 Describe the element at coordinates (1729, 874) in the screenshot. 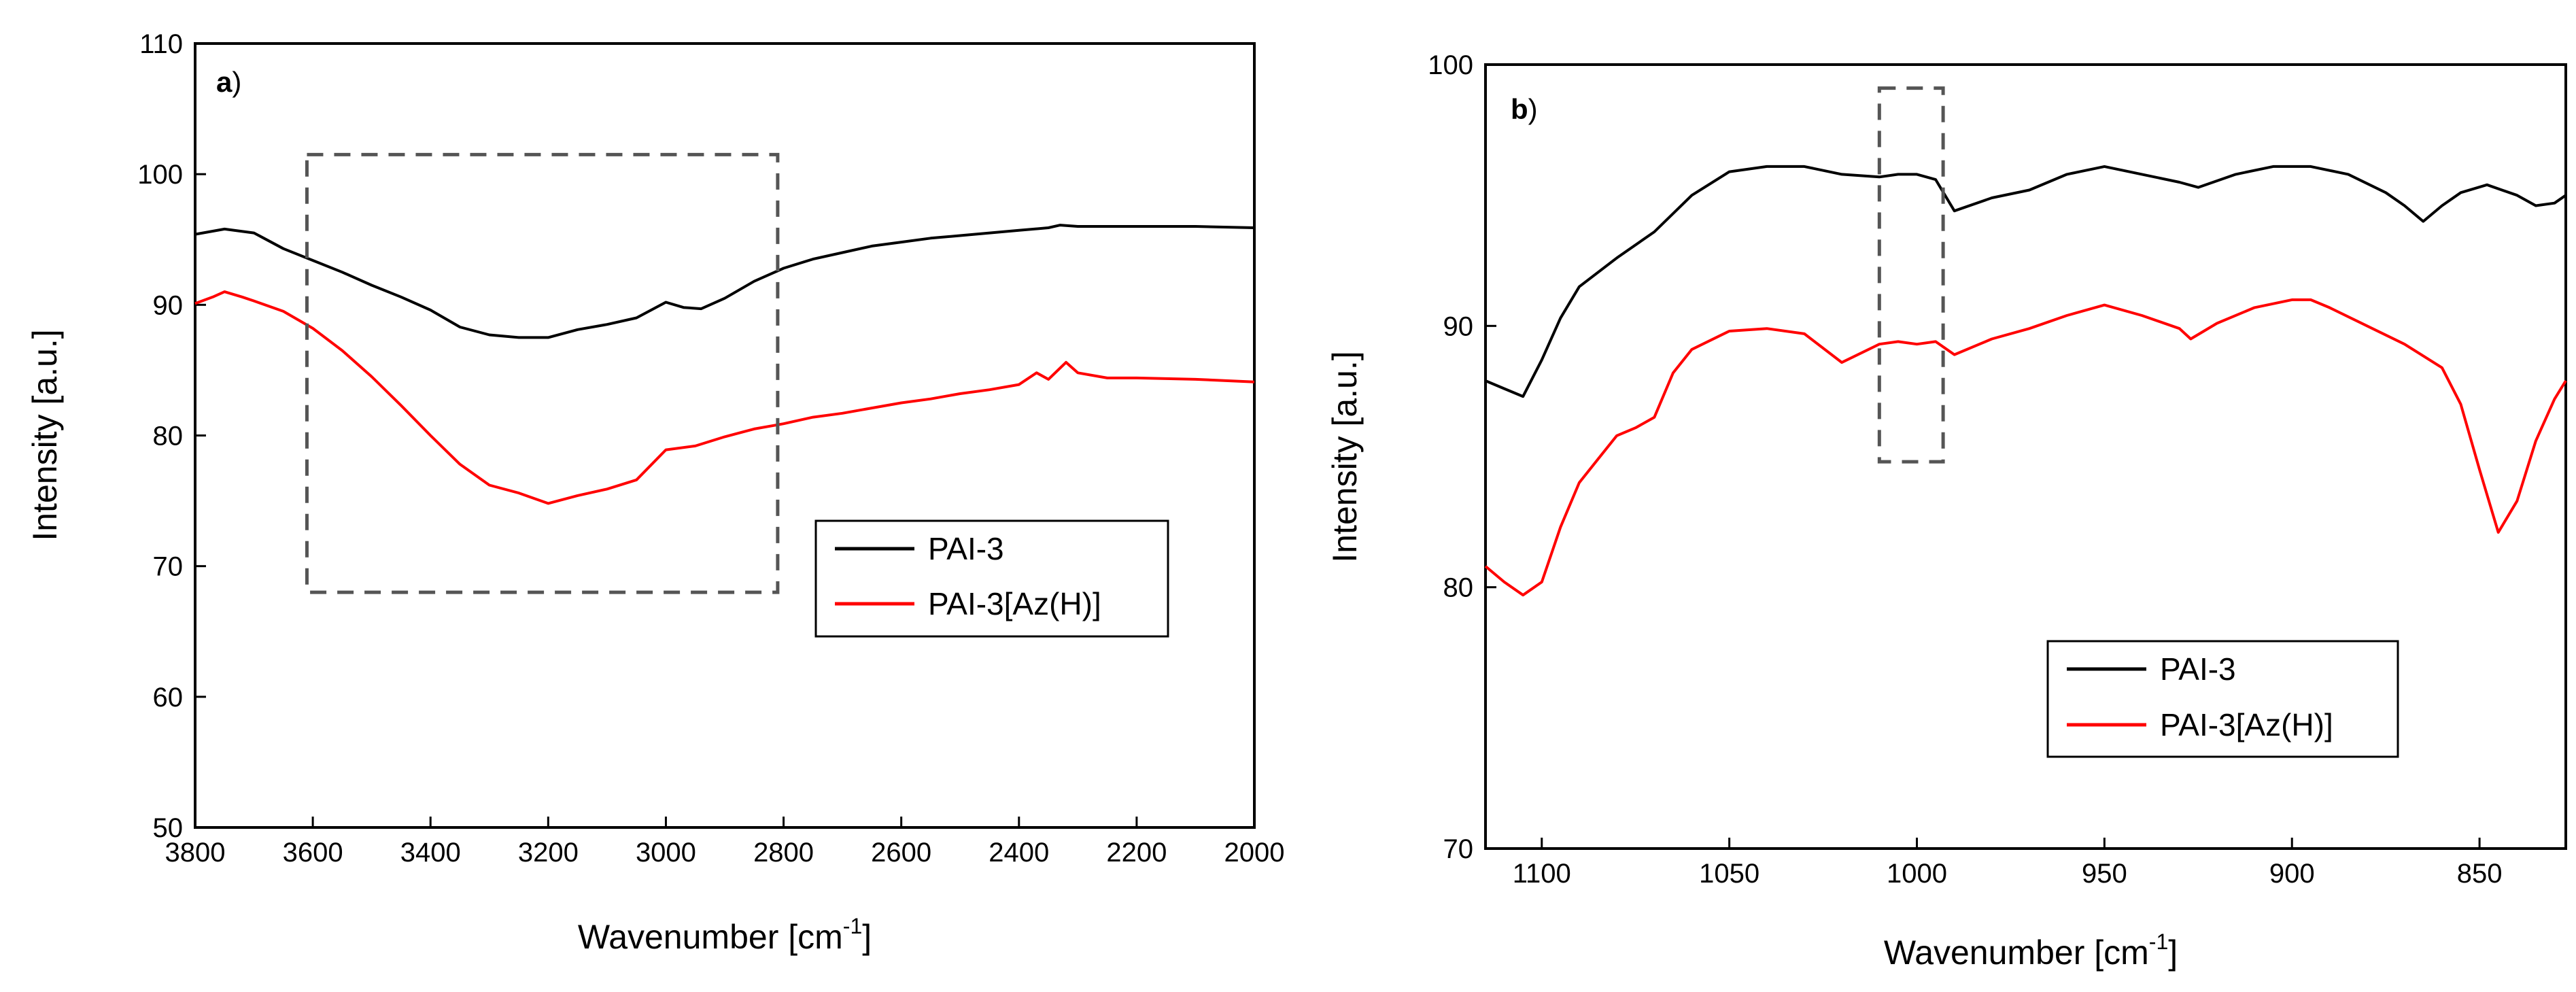

I see `x-tick-label-b-1050: 1050` at that location.